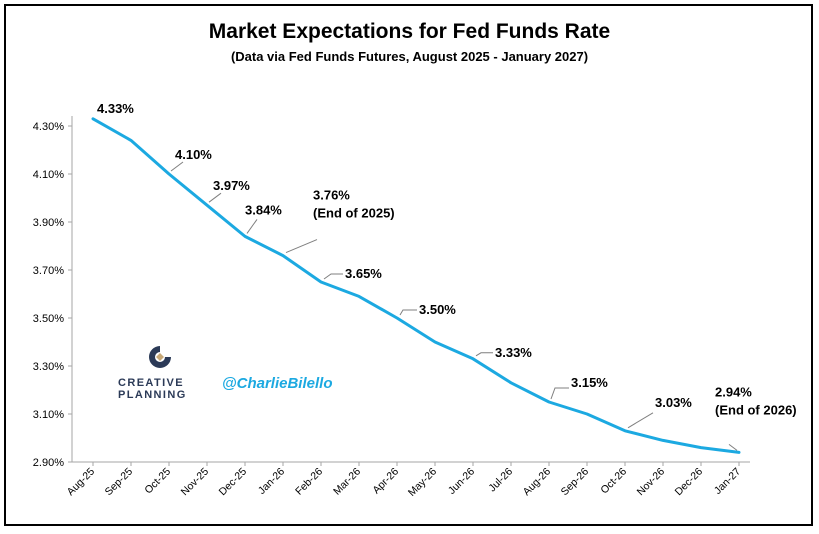 The height and width of the screenshot is (534, 819). I want to click on x-tick-label: Jan-26, so click(271, 481).